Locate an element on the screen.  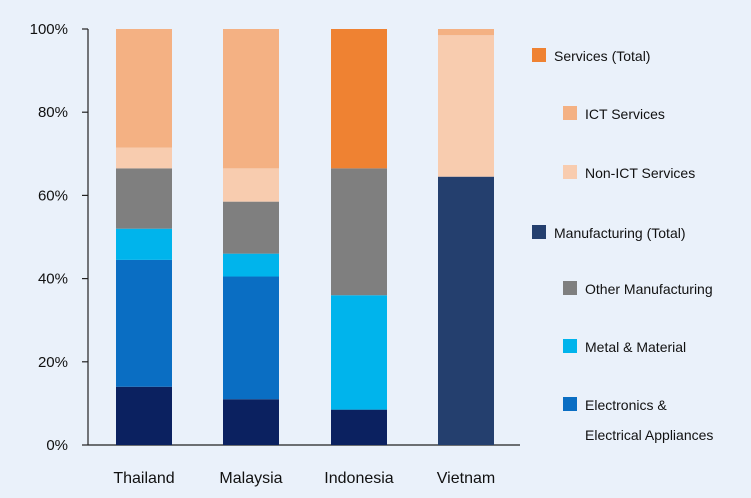
x-tick-label: Malaysia is located at coordinates (250, 478).